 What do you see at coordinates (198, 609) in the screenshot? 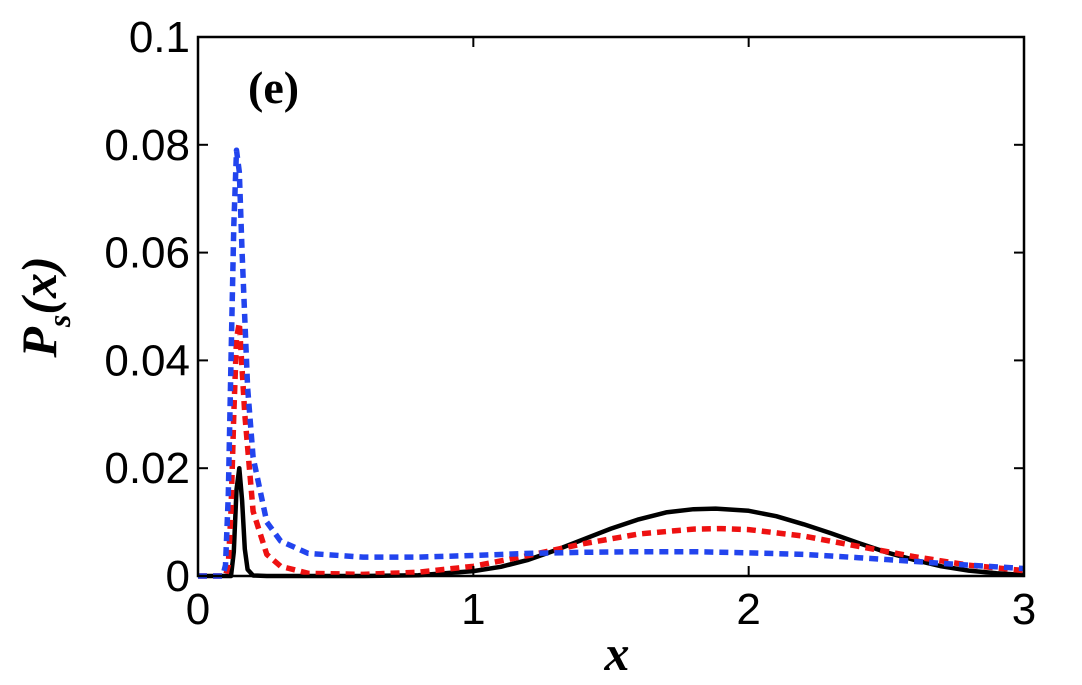
I see `x-tick-label-0: 0` at bounding box center [198, 609].